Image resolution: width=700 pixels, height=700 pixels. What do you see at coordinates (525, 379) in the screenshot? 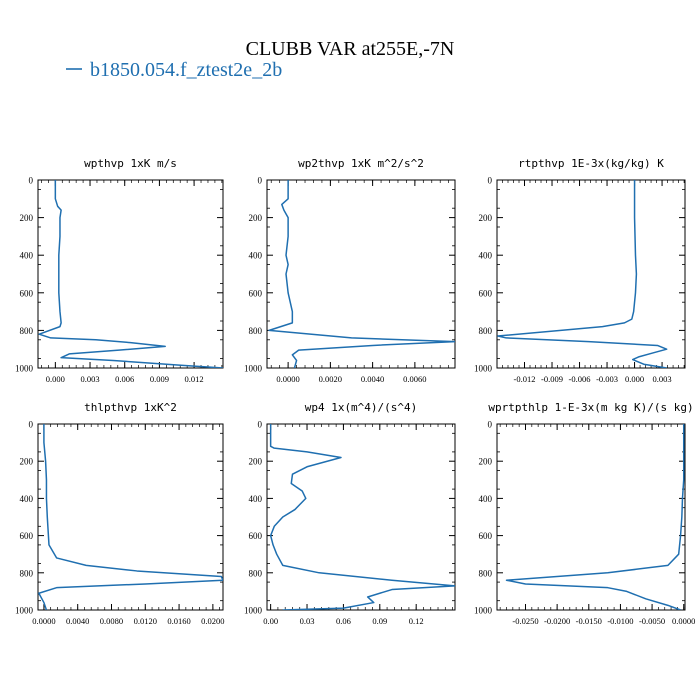
I see `x-tick-label: -0.012` at bounding box center [525, 379].